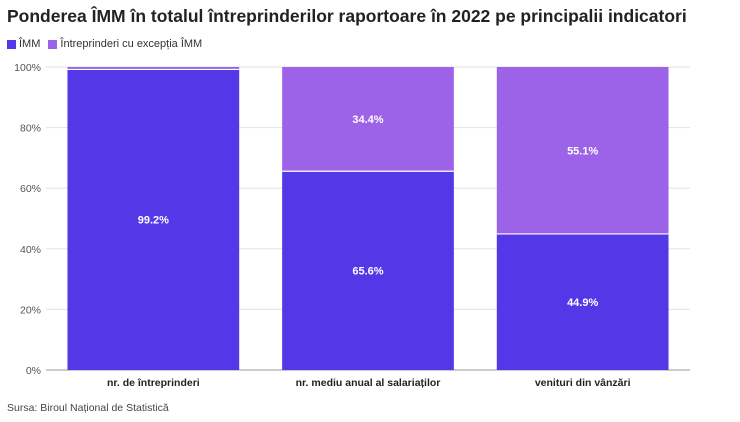 The height and width of the screenshot is (422, 740). What do you see at coordinates (153, 383) in the screenshot?
I see `x-tick-label: nr. de întreprinderi` at bounding box center [153, 383].